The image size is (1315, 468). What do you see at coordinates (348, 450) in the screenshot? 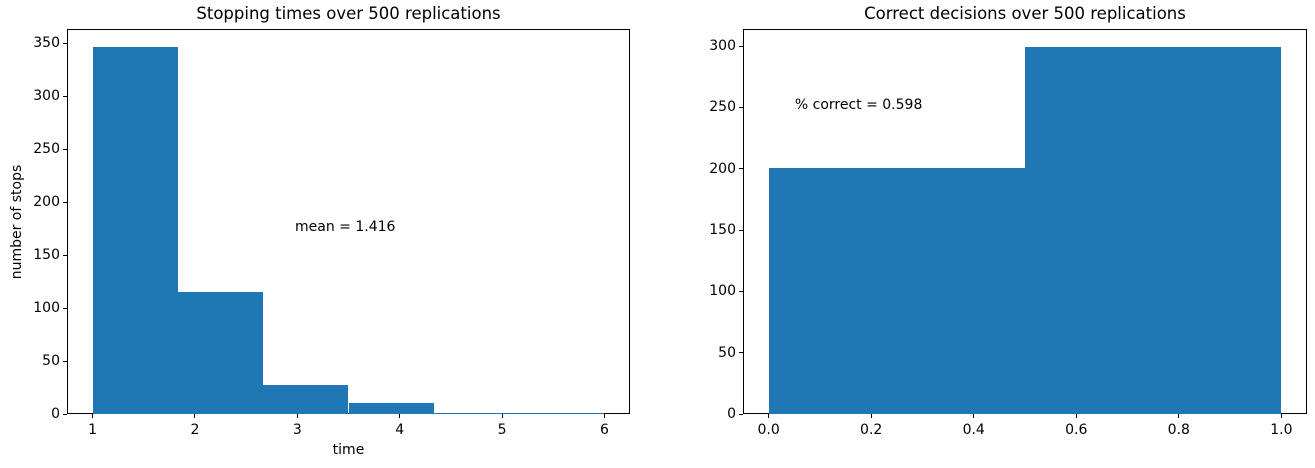
I see `x-axis-label: time` at bounding box center [348, 450].